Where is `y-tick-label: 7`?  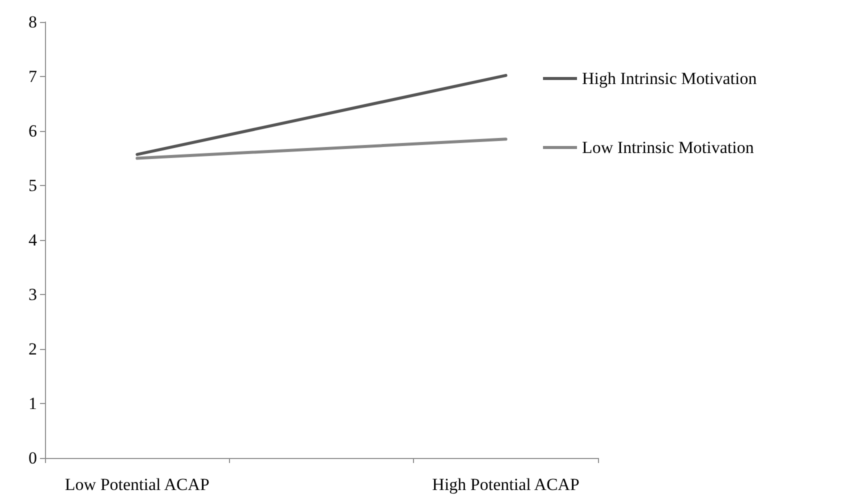 y-tick-label: 7 is located at coordinates (33, 76).